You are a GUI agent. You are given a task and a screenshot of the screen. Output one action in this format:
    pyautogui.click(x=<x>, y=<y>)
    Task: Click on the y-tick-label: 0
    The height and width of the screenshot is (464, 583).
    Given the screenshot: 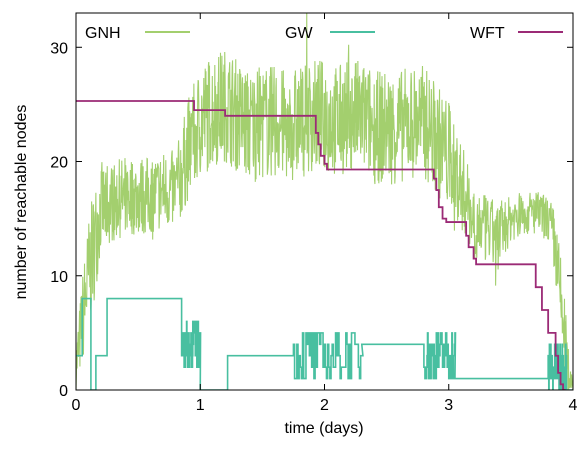 What is the action you would take?
    pyautogui.click(x=63, y=391)
    